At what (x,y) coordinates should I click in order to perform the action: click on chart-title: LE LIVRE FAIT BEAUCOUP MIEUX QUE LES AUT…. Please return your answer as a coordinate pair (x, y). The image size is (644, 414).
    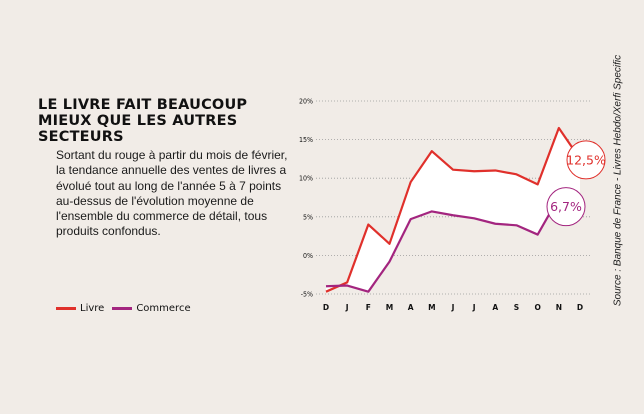
    Looking at the image, I should click on (160, 121).